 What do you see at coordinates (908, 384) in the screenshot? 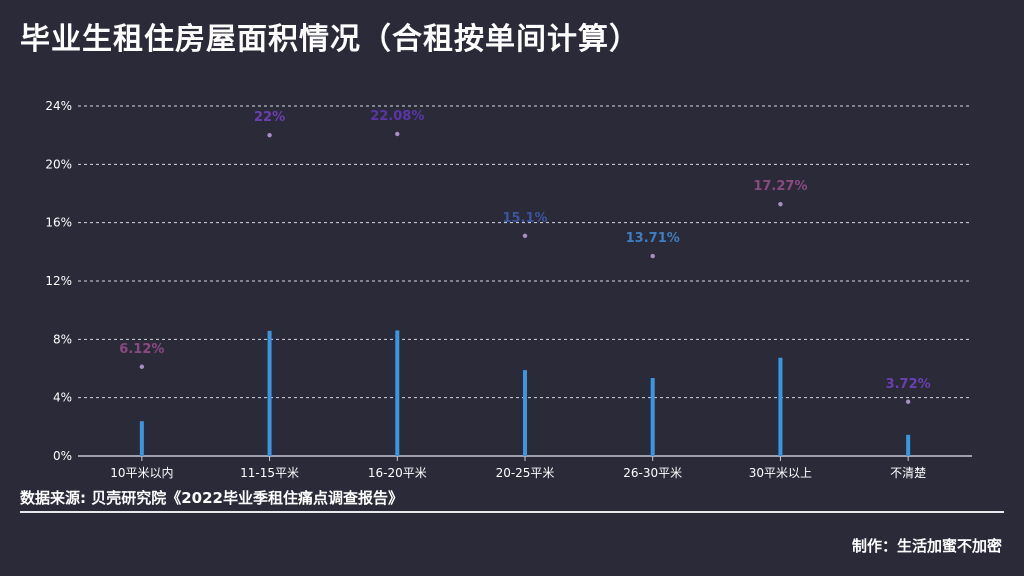
I see `data-label: 3.72%` at bounding box center [908, 384].